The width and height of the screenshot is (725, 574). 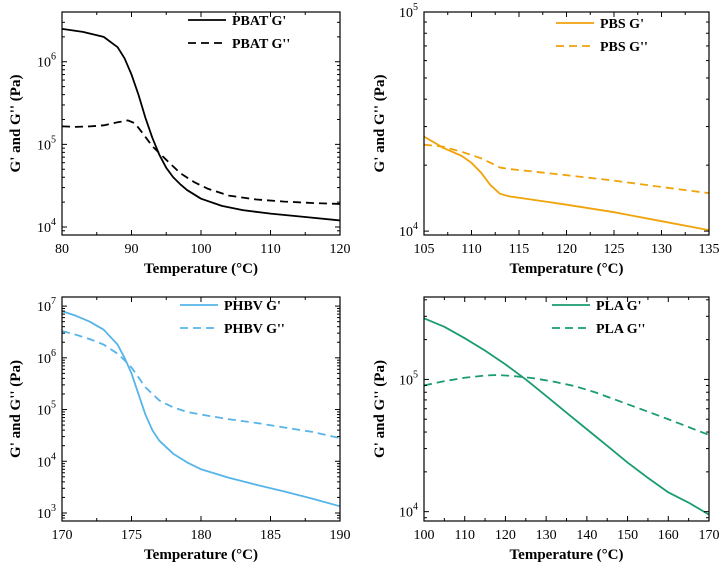 What do you see at coordinates (602, 36) in the screenshot?
I see `legend: PBS G' PBS G''` at bounding box center [602, 36].